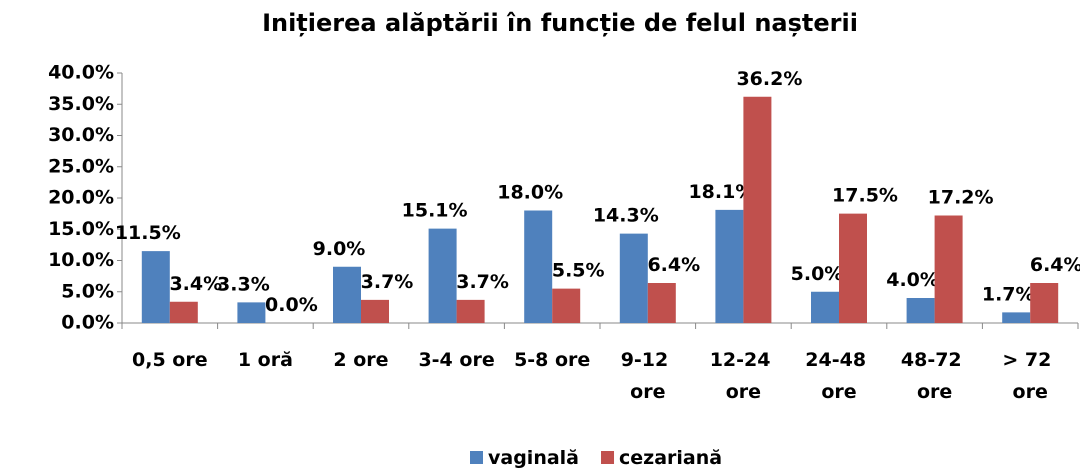 The width and height of the screenshot is (1080, 471). I want to click on x-tick-label: 2 ore, so click(360, 360).